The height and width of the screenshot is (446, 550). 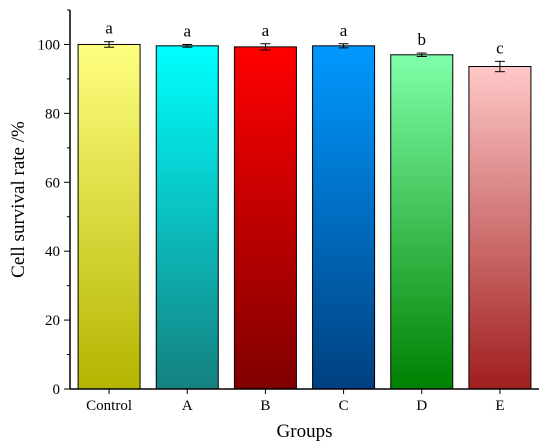 I want to click on significance-label-c: a, so click(x=344, y=30).